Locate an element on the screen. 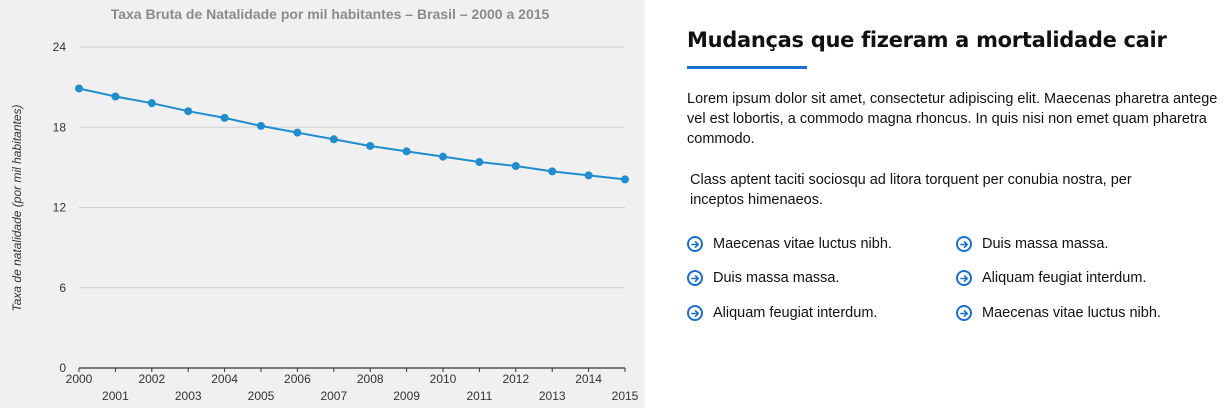 Image resolution: width=1227 pixels, height=408 pixels. x-tick-label: 2010 is located at coordinates (443, 379).